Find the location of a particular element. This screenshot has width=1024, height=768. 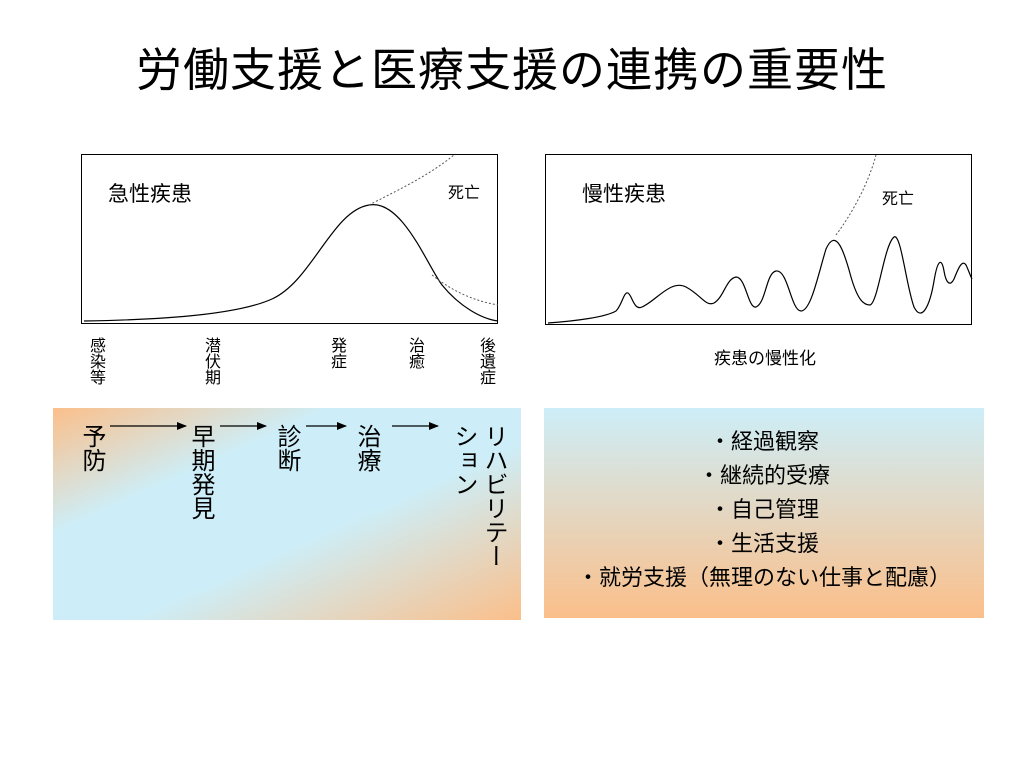

stage-incubation: 潜伏期 is located at coordinates (211, 361).